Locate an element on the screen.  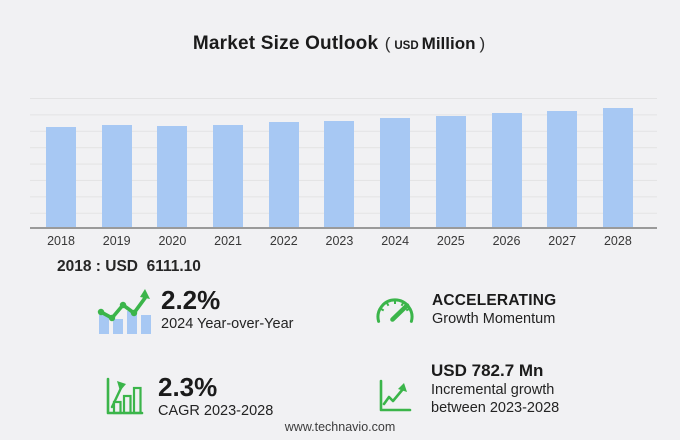
x-tick-label: 2021 is located at coordinates (228, 241).